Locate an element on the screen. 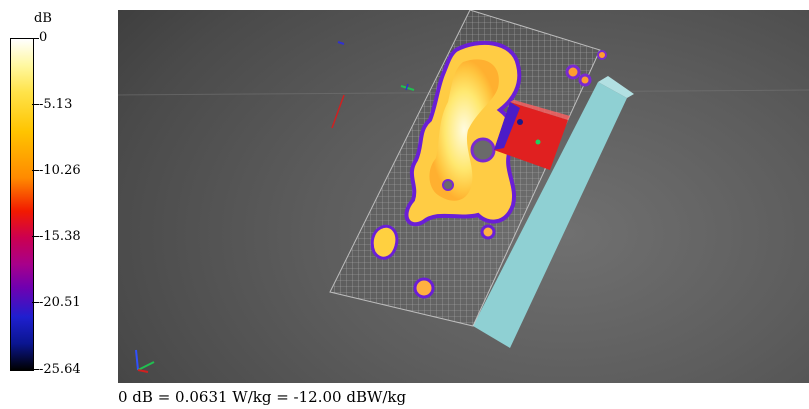 This screenshot has height=409, width=809. colorbar-tick-label: -10.26 is located at coordinates (60, 170).